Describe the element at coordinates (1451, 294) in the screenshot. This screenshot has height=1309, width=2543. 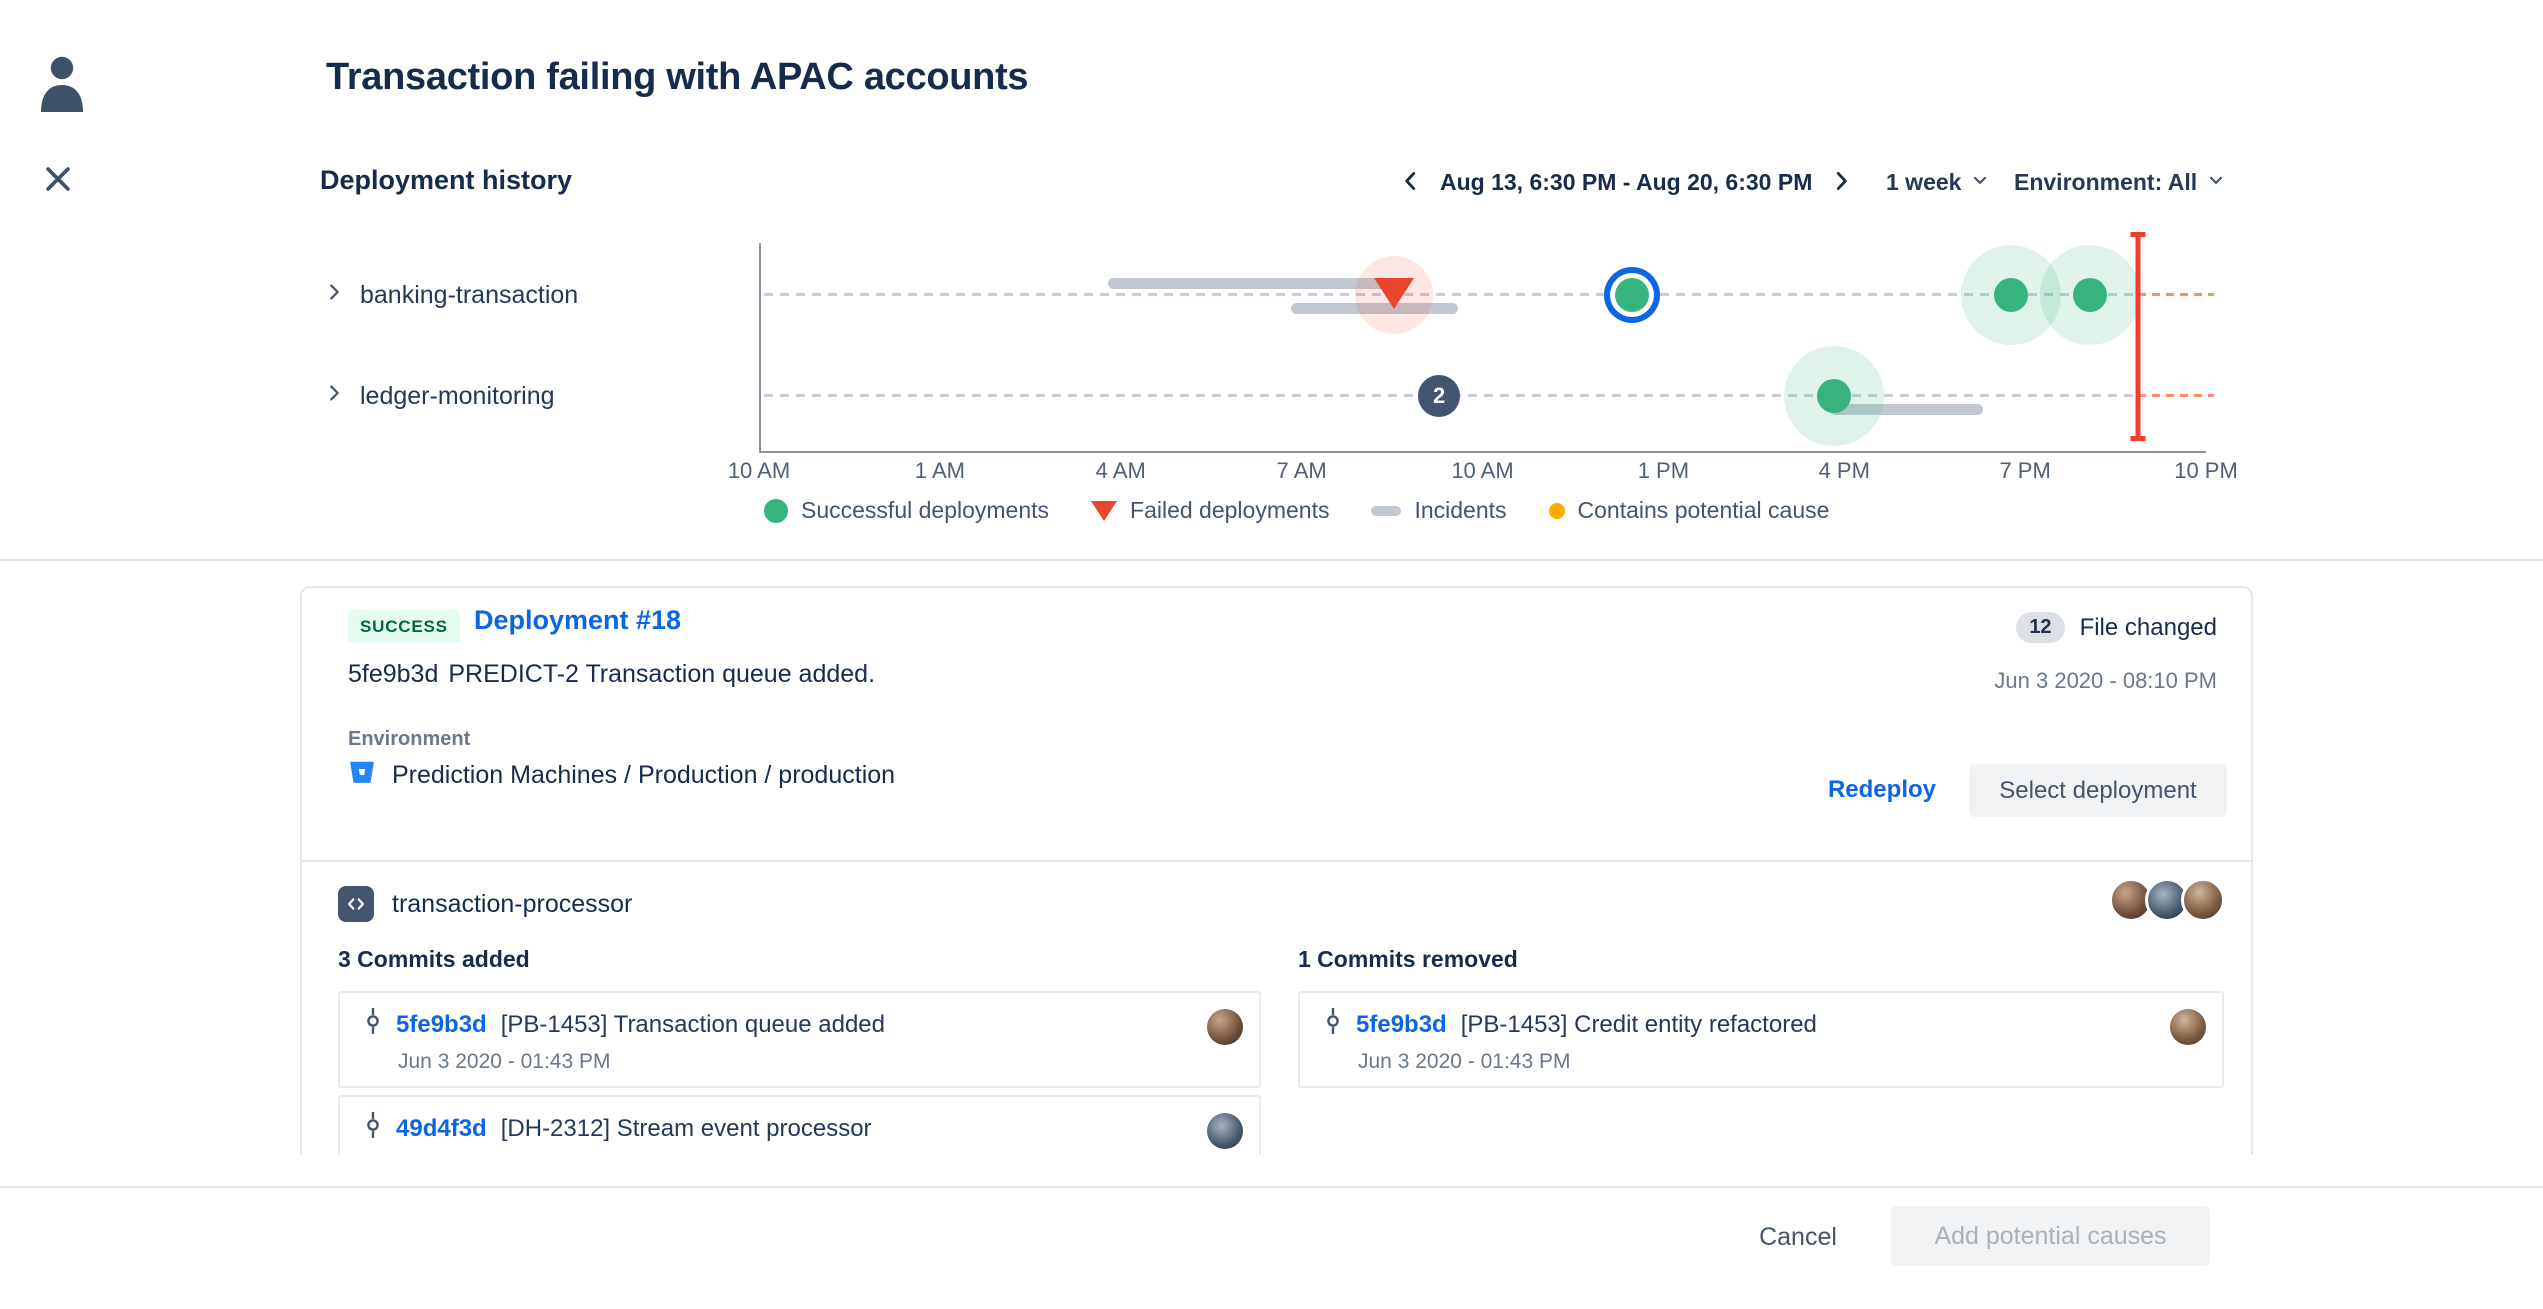
I see `row-gridline` at that location.